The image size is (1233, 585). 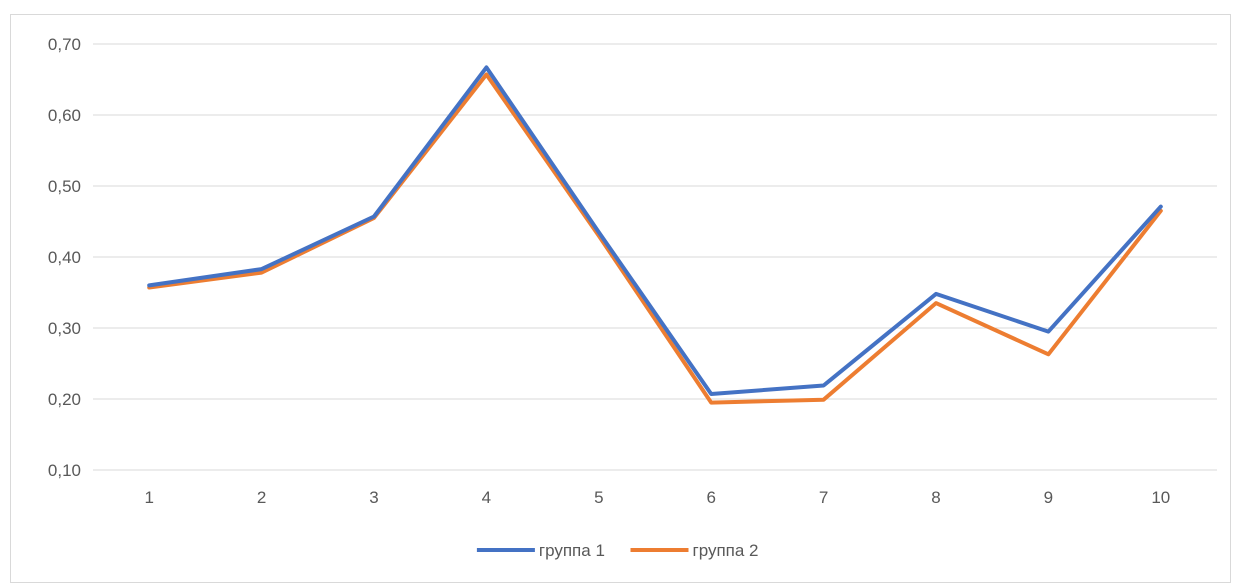 What do you see at coordinates (710, 497) in the screenshot?
I see `x-tick-label: 6` at bounding box center [710, 497].